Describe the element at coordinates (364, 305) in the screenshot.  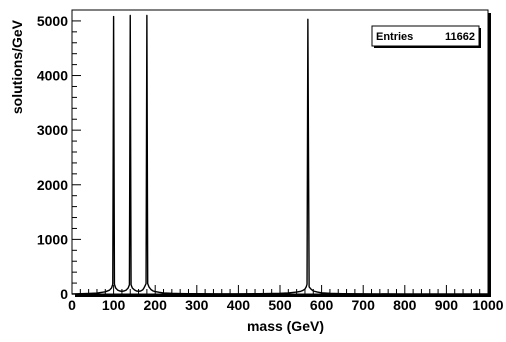
I see `x-tick-label: 700` at that location.